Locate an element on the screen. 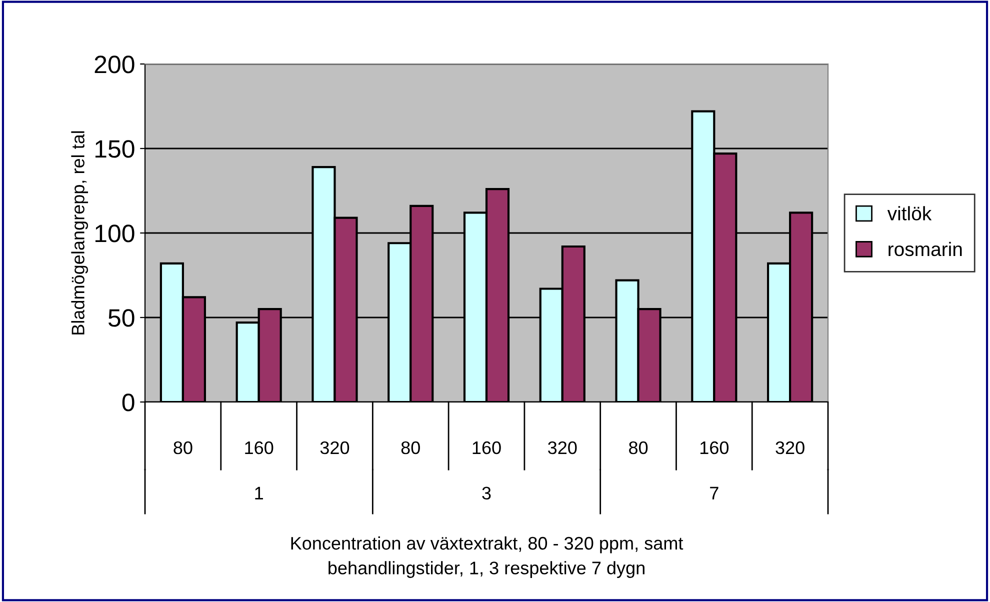 This screenshot has height=602, width=990. legend-label: rosmarin is located at coordinates (925, 249).